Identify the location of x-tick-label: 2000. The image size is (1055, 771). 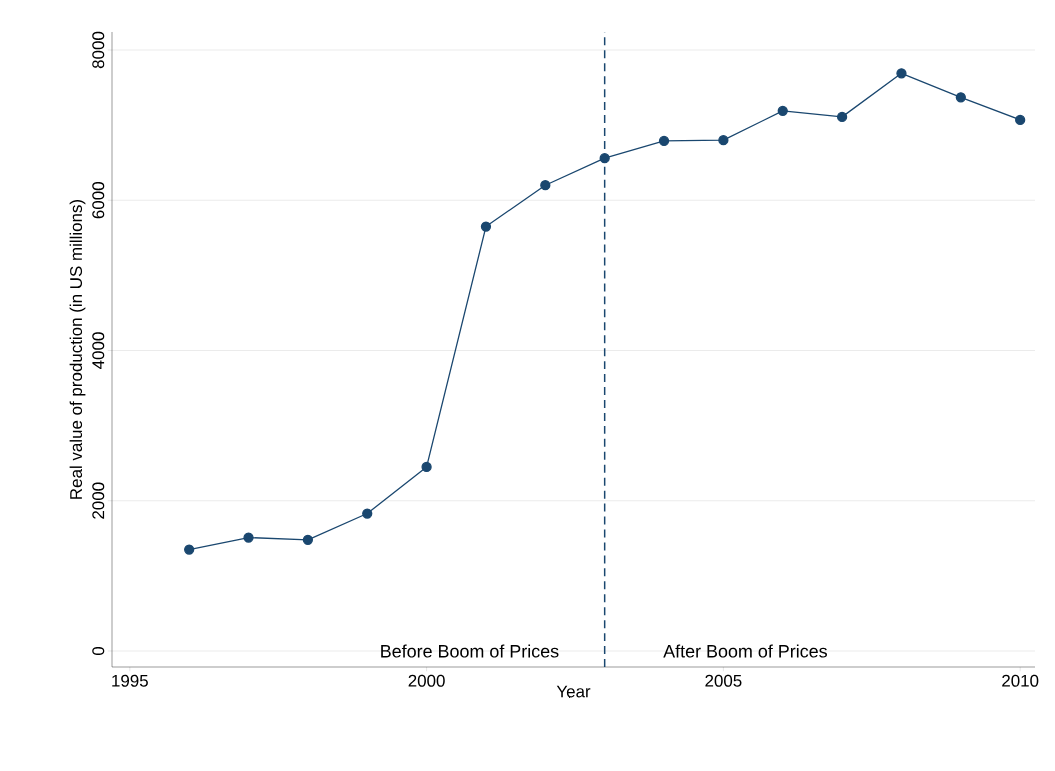
(426, 680).